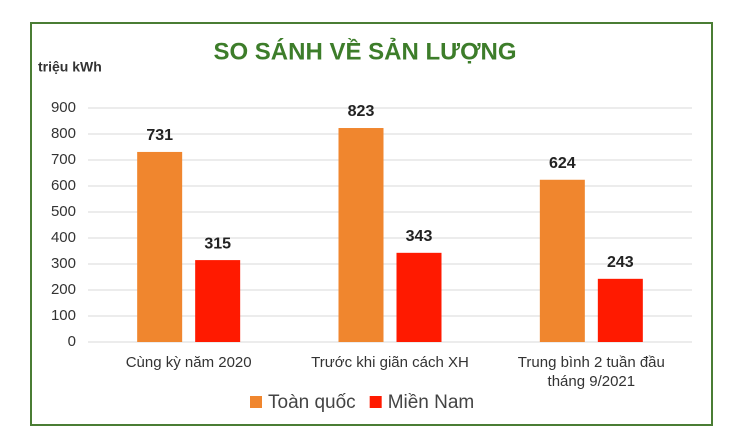  What do you see at coordinates (70, 67) in the screenshot?
I see `y-axis-label: triệu kWh` at bounding box center [70, 67].